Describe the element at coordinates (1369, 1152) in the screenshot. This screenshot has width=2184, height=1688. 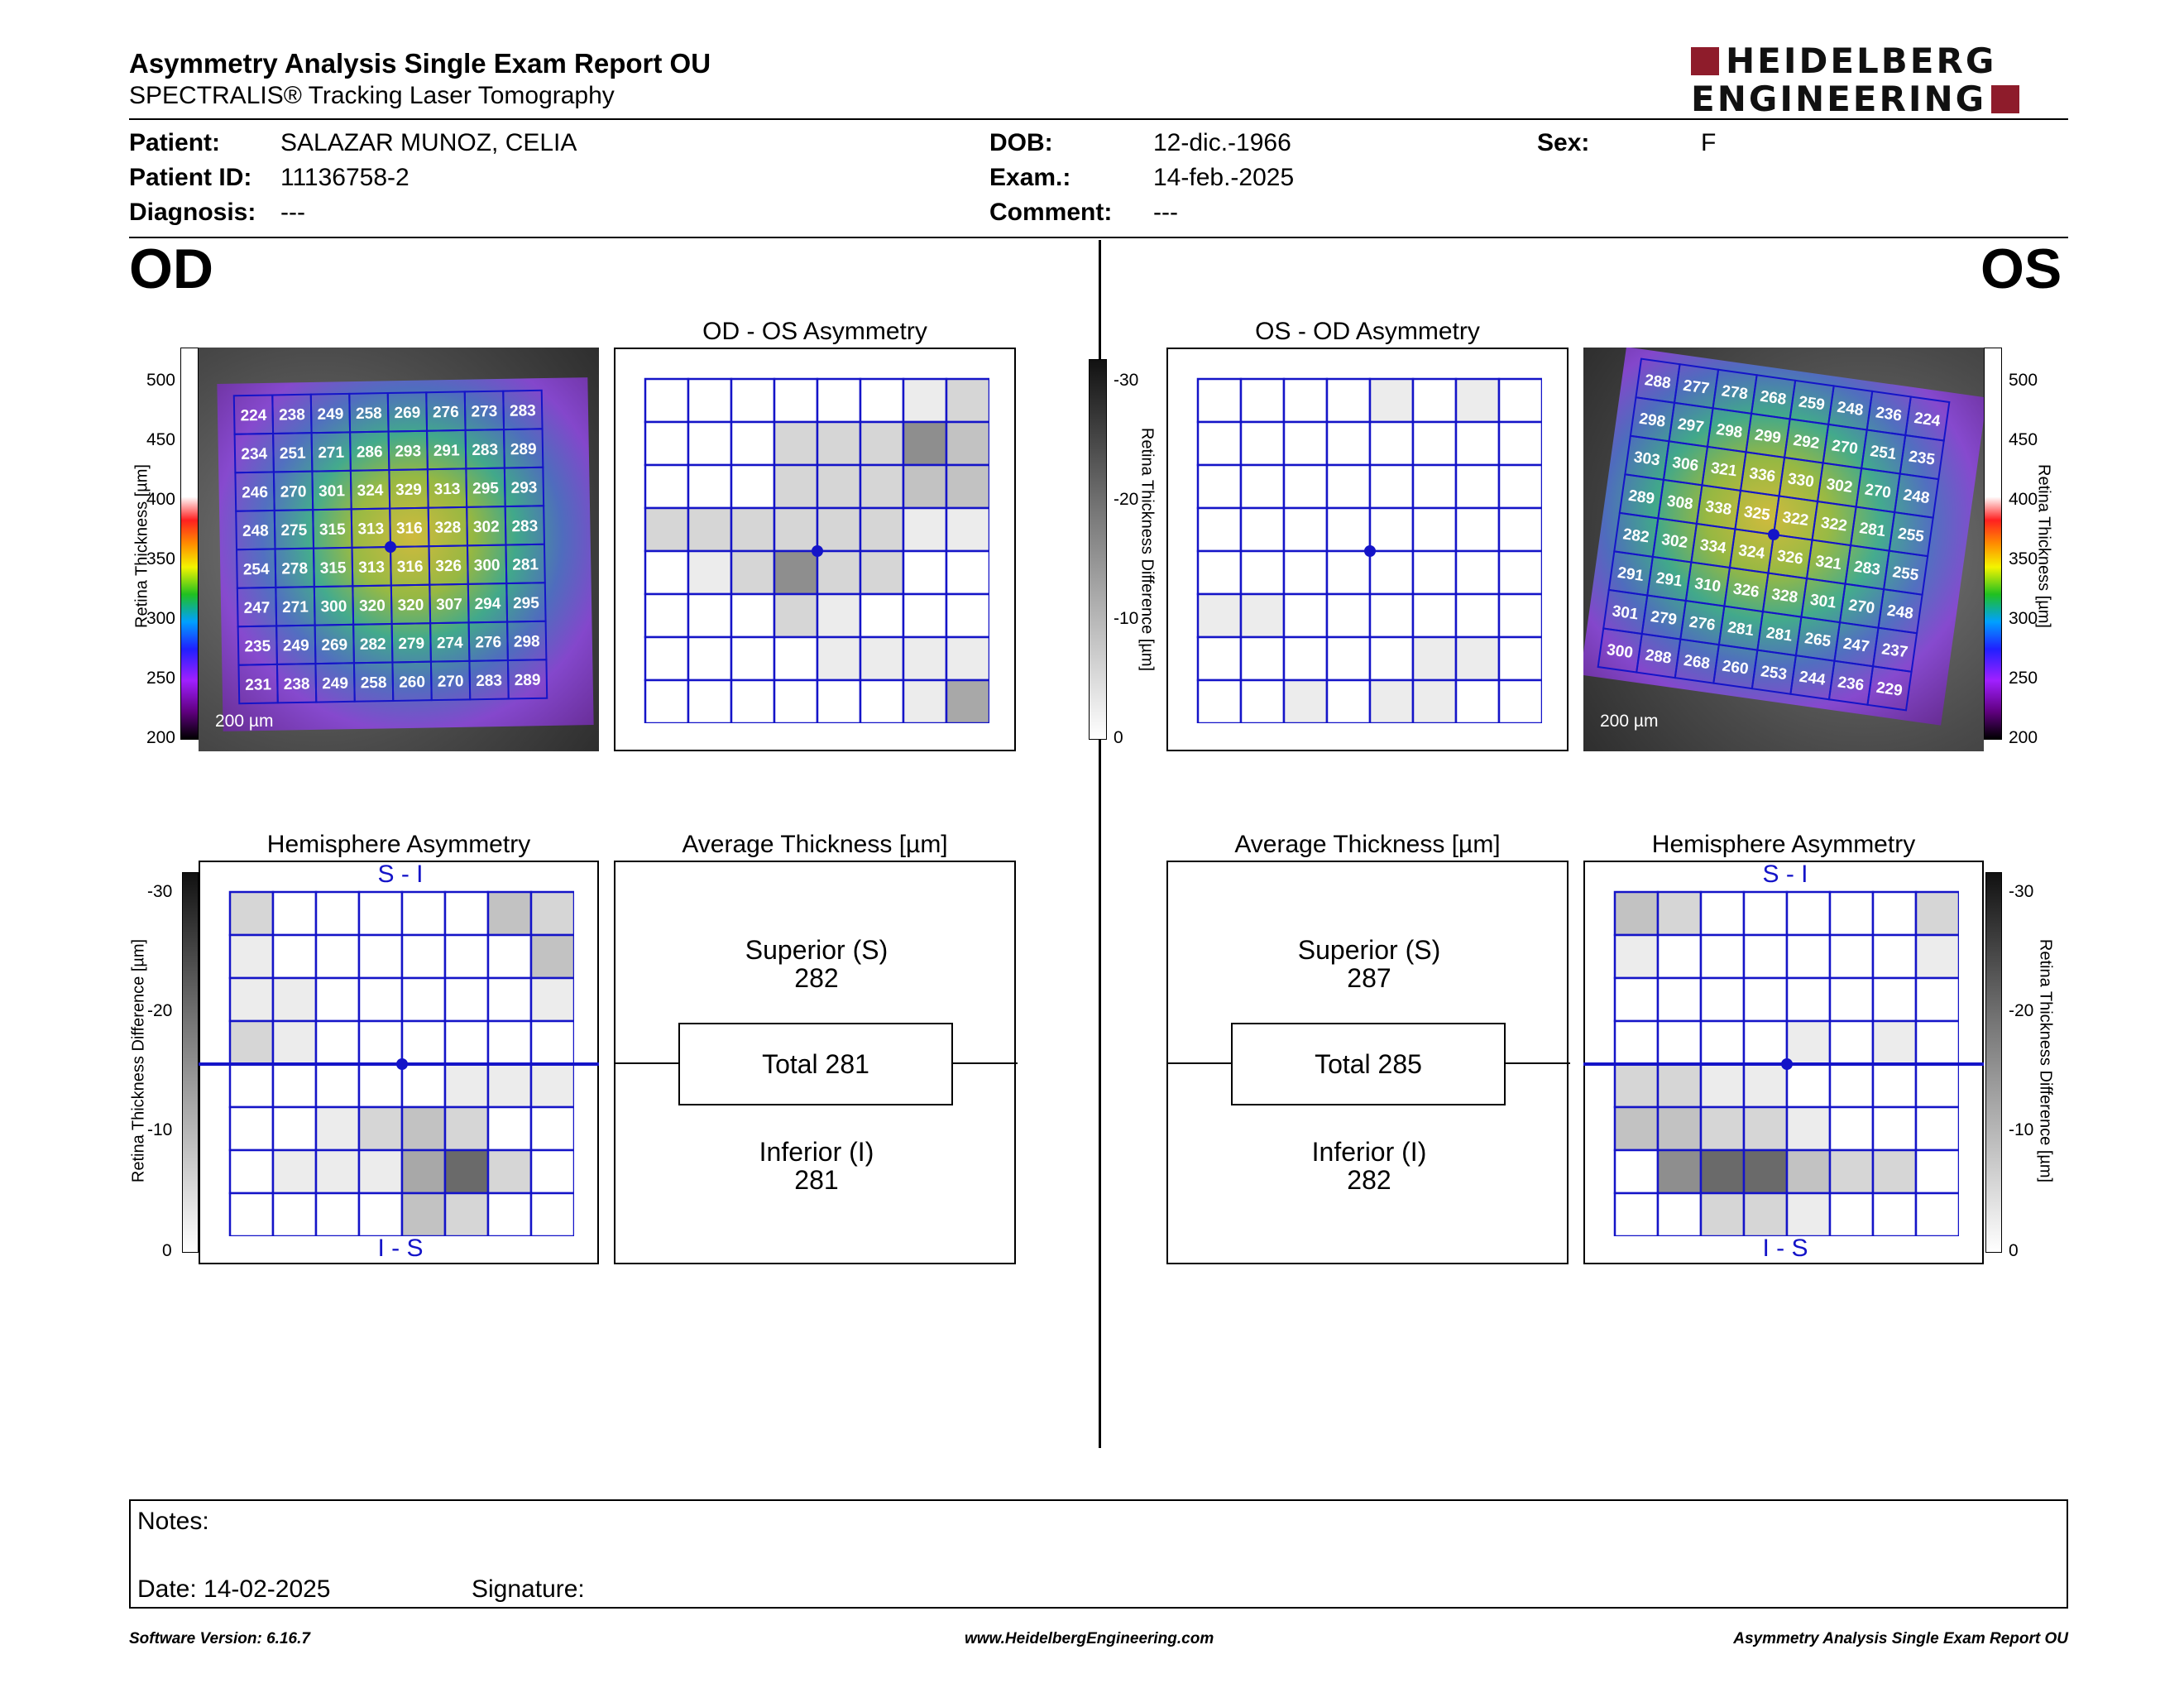
I see `os-inferior-label: Inferior (I)` at that location.